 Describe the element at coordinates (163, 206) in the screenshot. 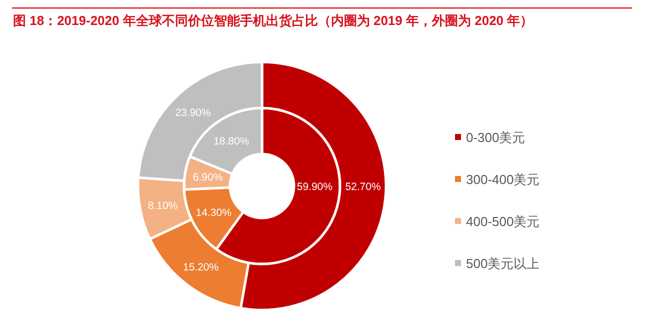

I see `data-label: 8.10%` at that location.